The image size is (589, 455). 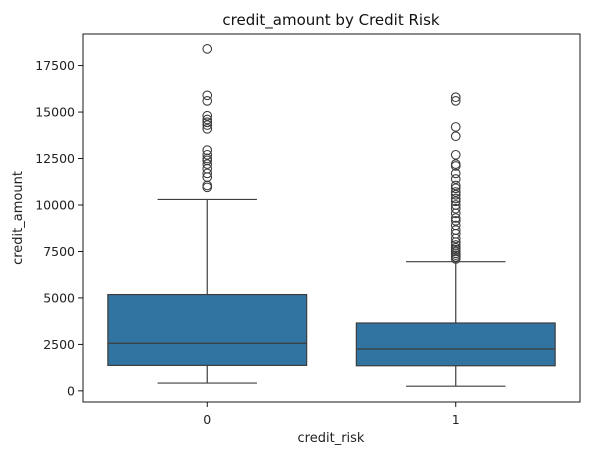 I want to click on y-tick-label: 0, so click(x=71, y=390).